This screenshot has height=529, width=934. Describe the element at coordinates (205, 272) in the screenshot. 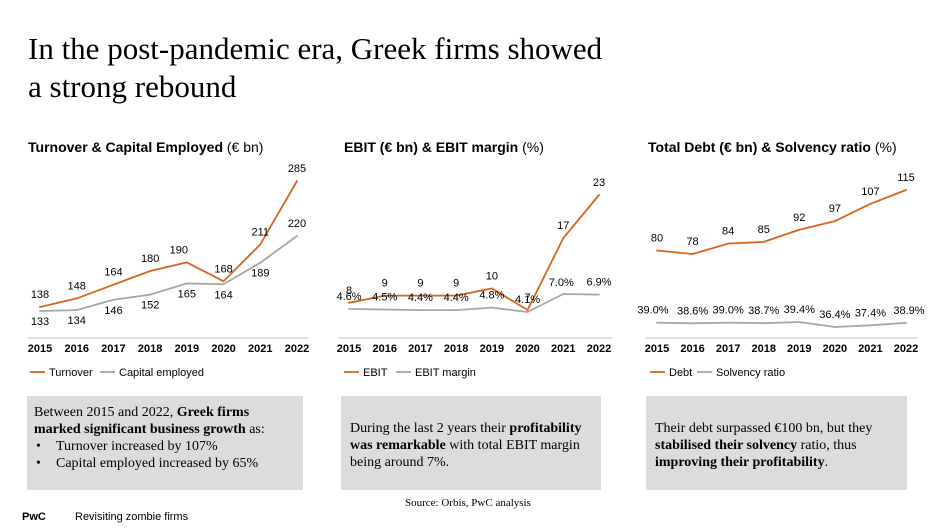

I see `turnover-turnover-segment-2019` at that location.